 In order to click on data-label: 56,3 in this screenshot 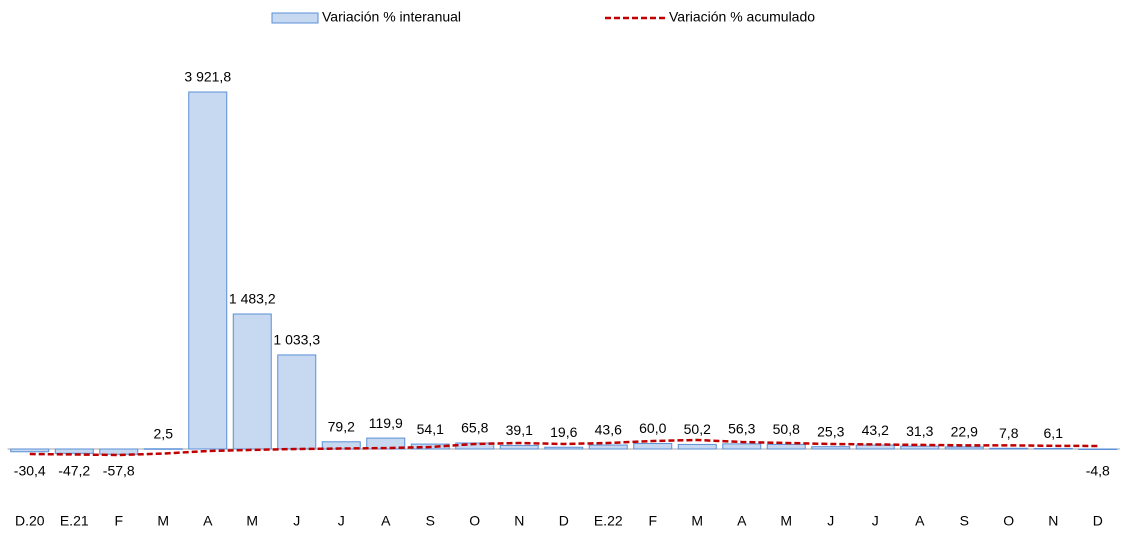, I will do `click(741, 429)`.